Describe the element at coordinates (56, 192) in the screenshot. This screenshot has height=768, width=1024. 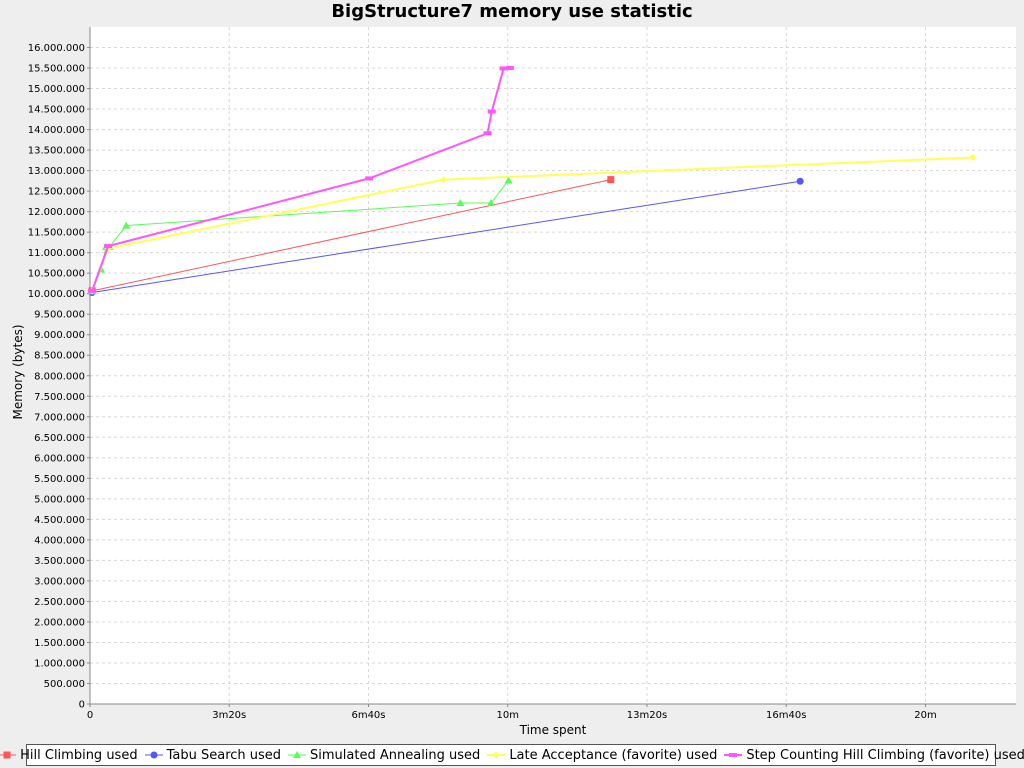
I see `y-tick-label: 12.500.000` at that location.